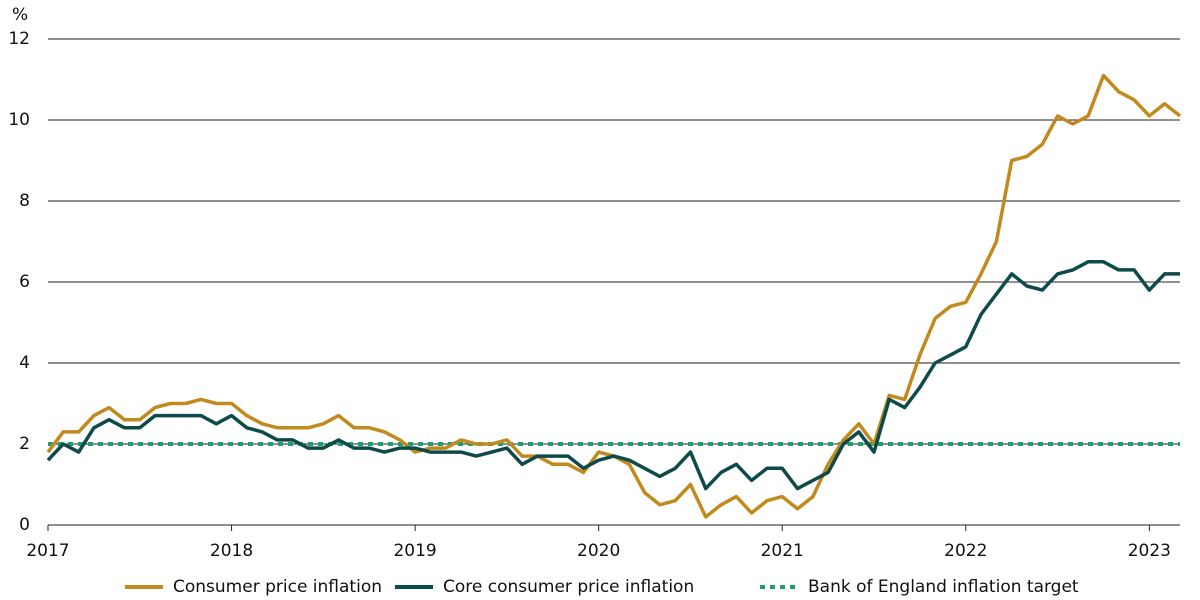 Image resolution: width=1200 pixels, height=600 pixels. Describe the element at coordinates (414, 551) in the screenshot. I see `x-tick-label: 2019` at that location.